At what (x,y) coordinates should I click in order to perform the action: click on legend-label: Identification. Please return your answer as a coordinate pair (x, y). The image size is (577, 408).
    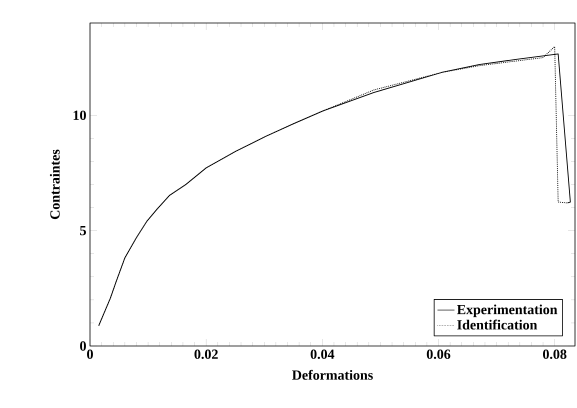
    Looking at the image, I should click on (497, 325).